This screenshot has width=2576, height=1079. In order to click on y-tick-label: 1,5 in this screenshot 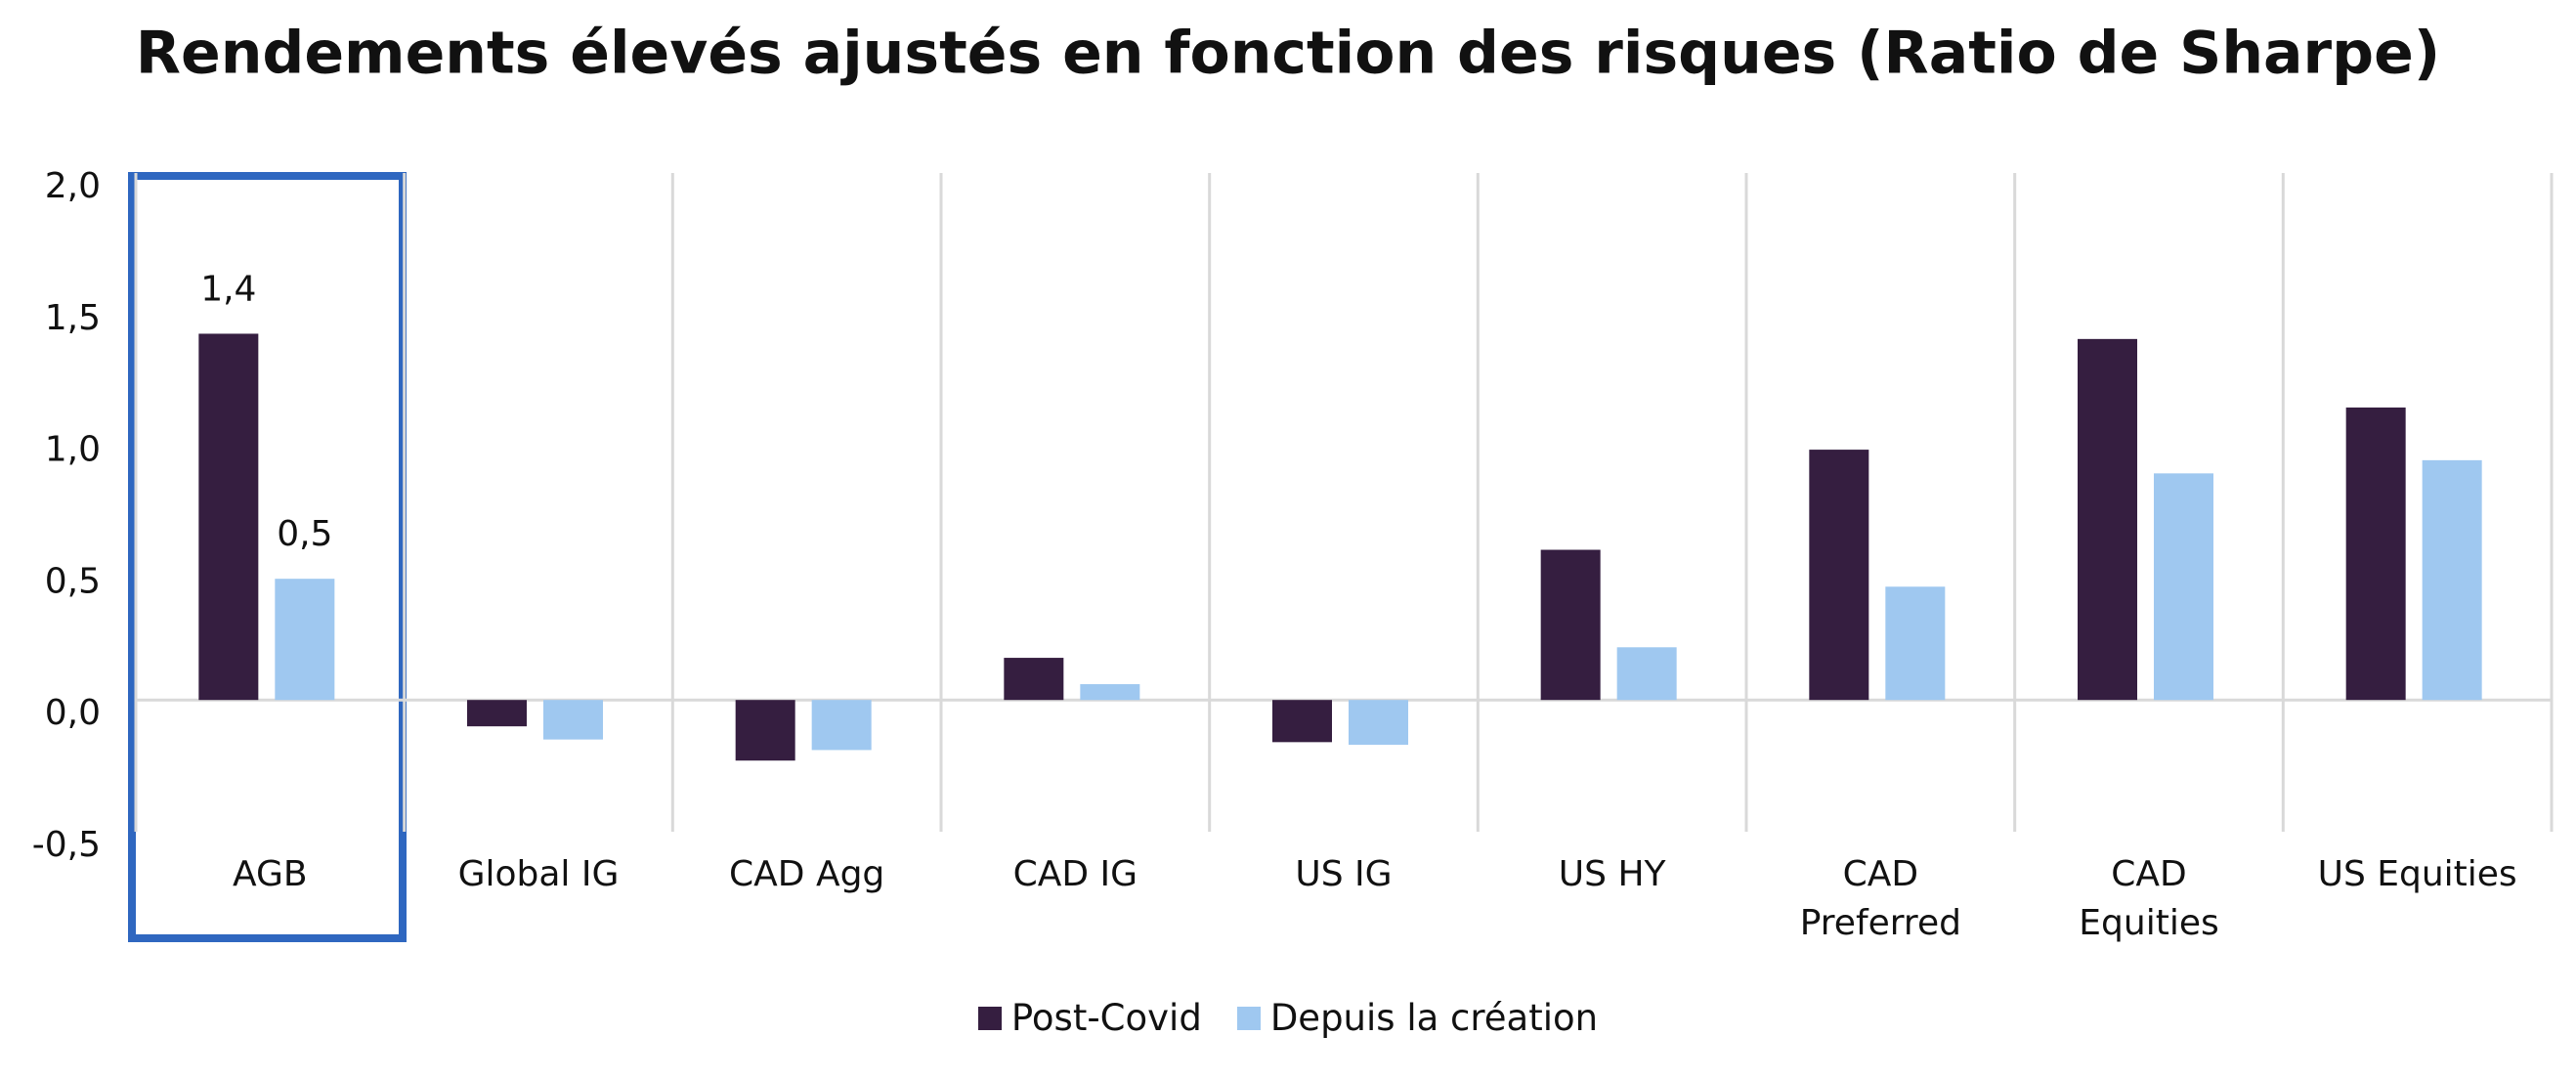, I will do `click(73, 318)`.